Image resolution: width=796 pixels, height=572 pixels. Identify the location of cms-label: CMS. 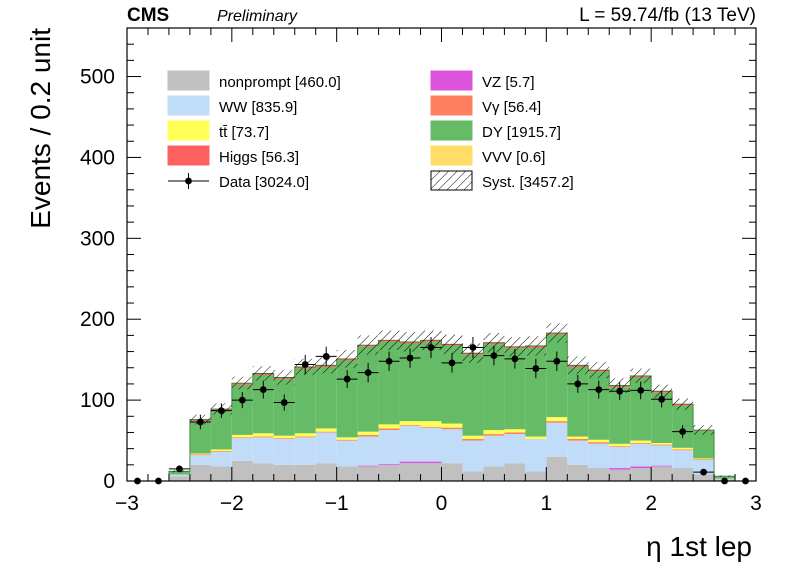
(148, 15).